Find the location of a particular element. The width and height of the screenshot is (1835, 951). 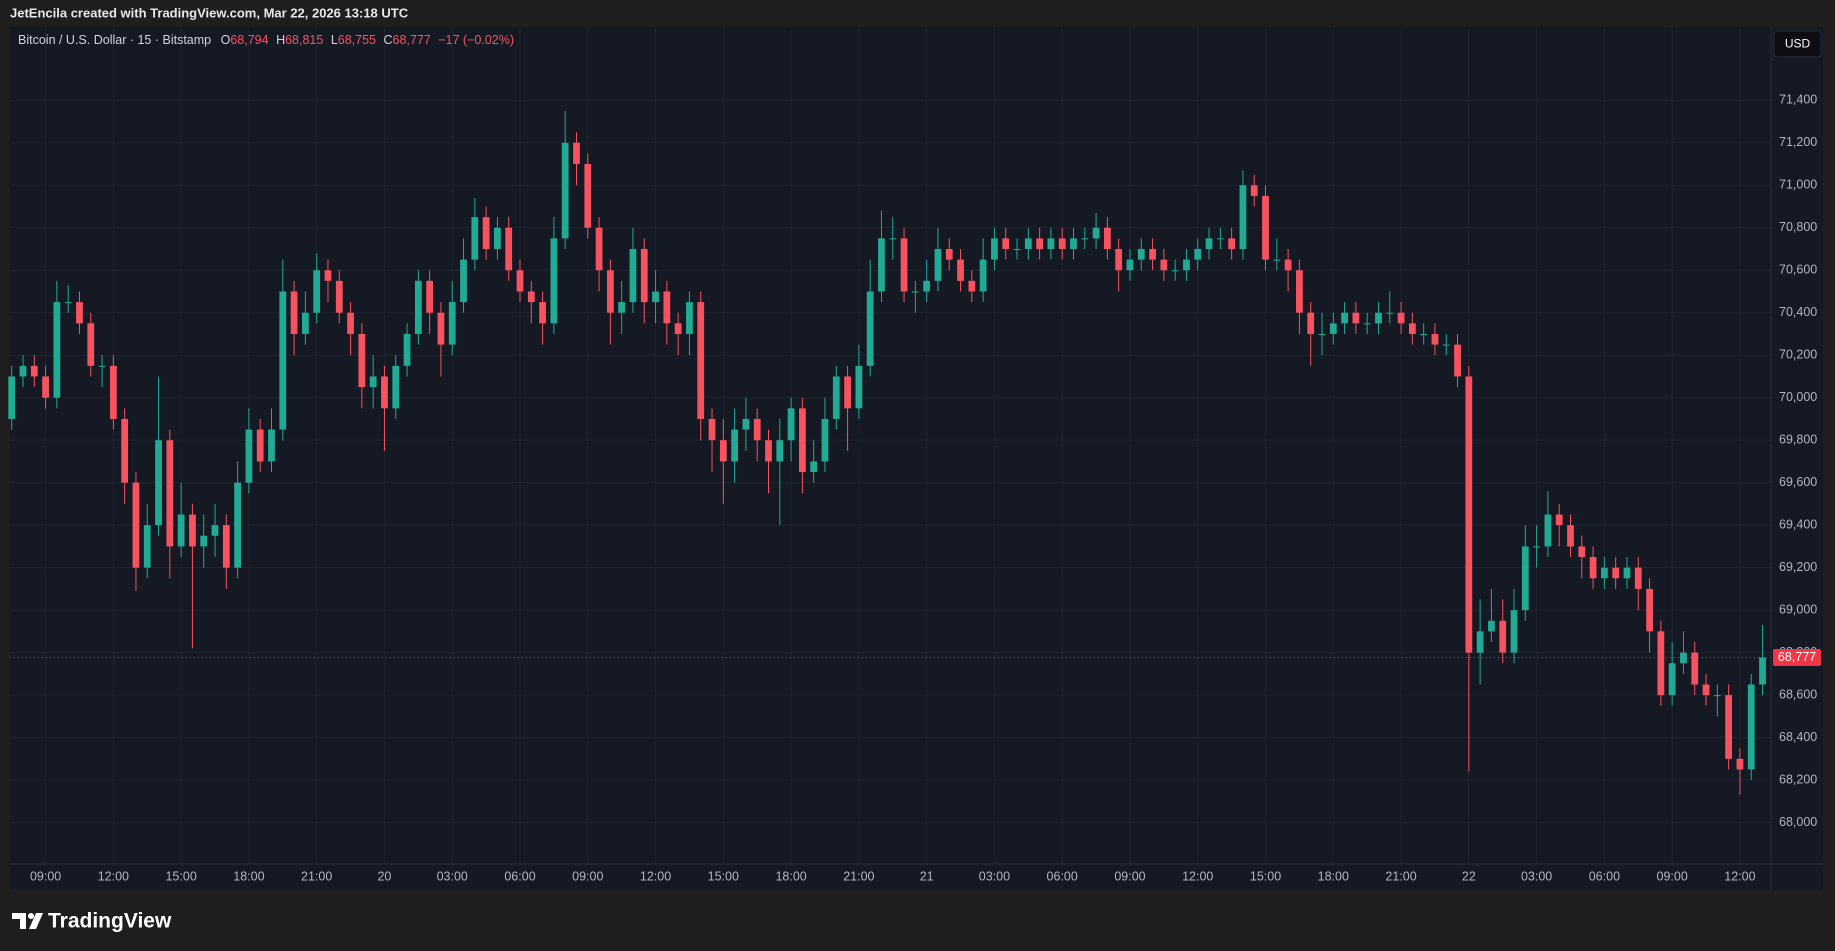

legend-value: 68,755 is located at coordinates (357, 40).